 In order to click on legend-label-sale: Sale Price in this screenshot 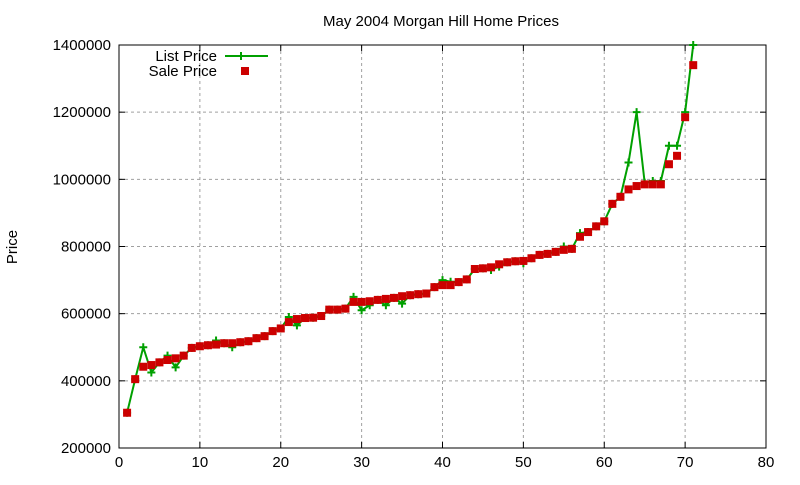, I will do `click(183, 71)`.